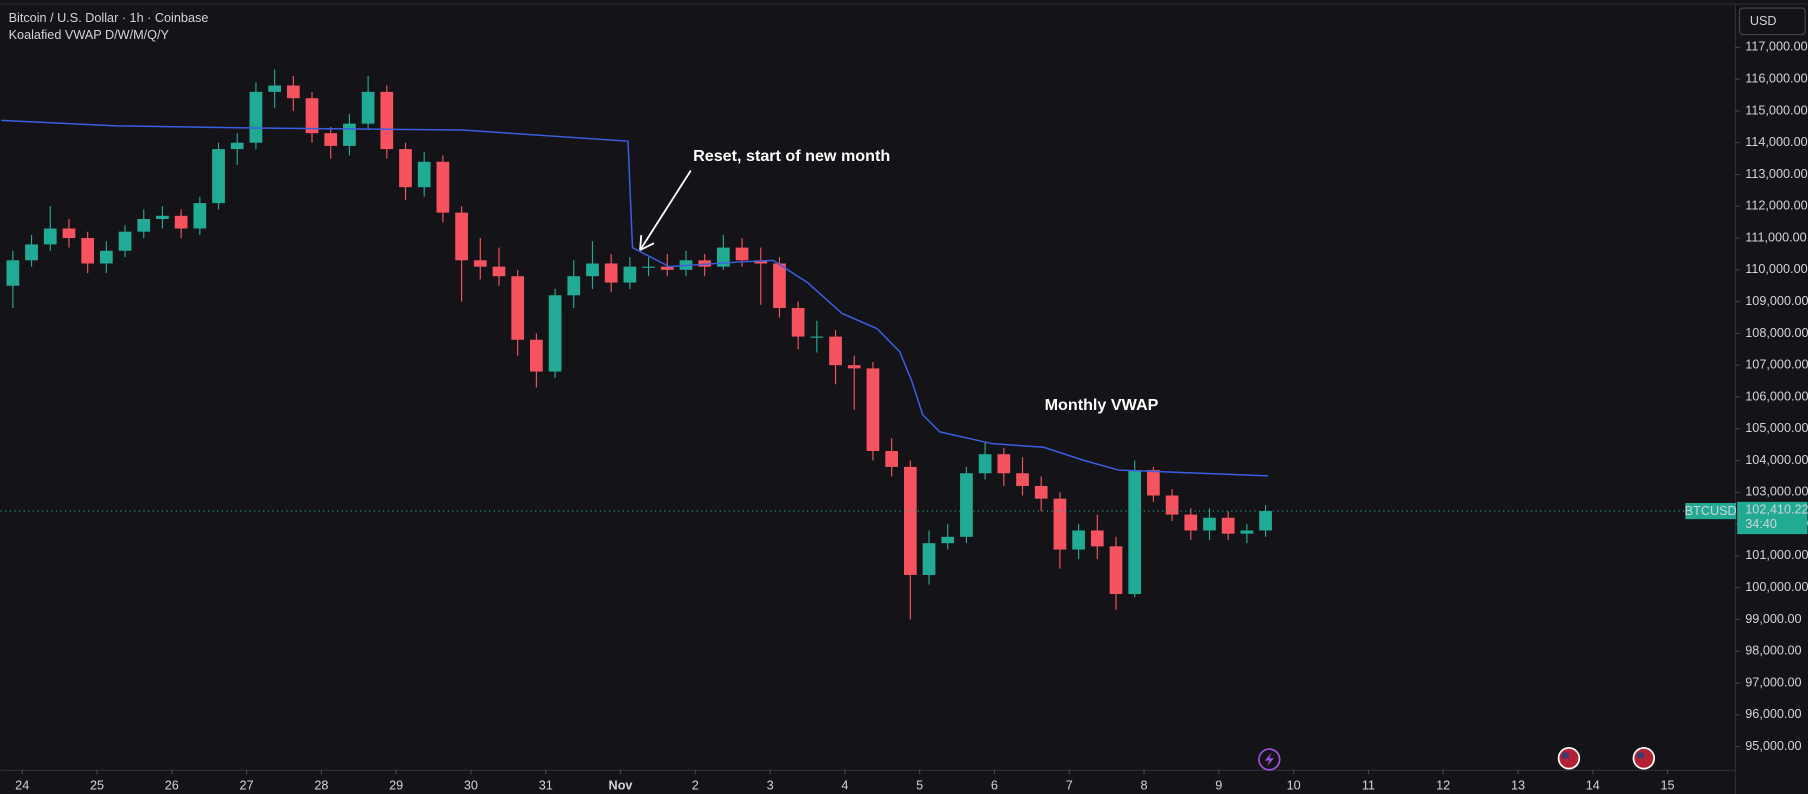 This screenshot has height=794, width=1808. I want to click on x-tick-label: 14, so click(1593, 785).